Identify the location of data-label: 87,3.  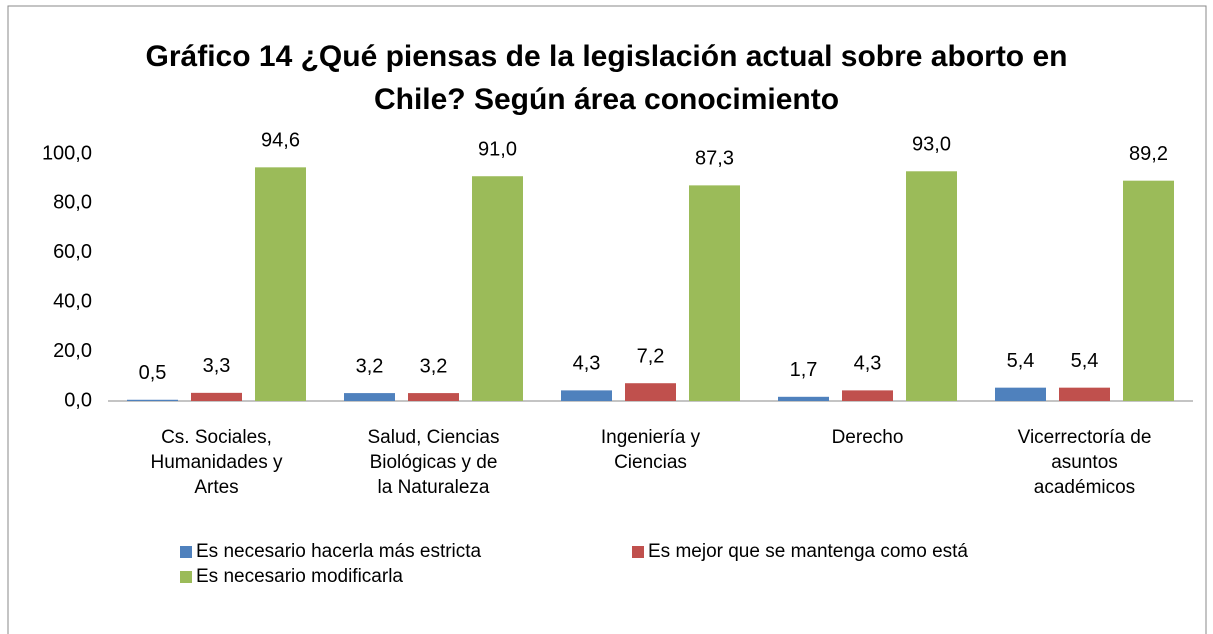
(714, 159).